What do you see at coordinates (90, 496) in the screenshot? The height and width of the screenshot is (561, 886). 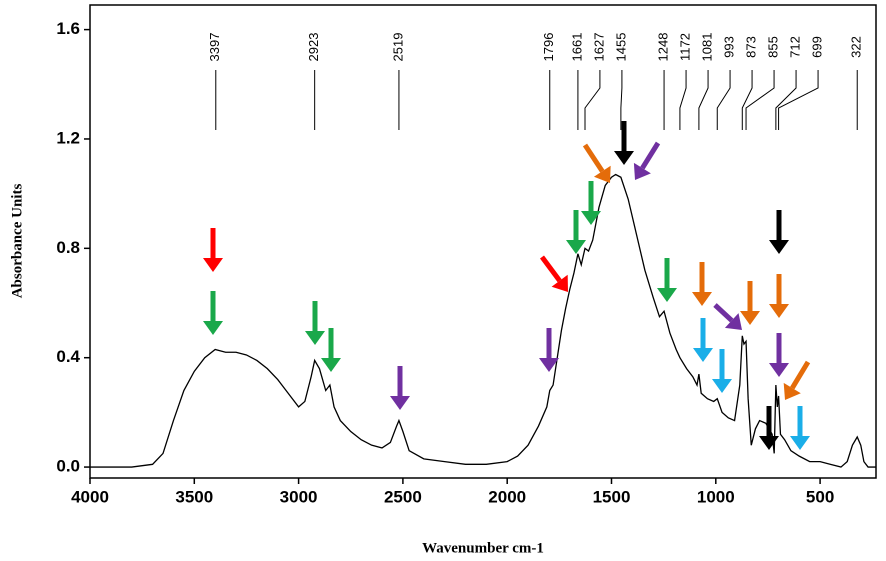 I see `x-tick-label: 4000` at bounding box center [90, 496].